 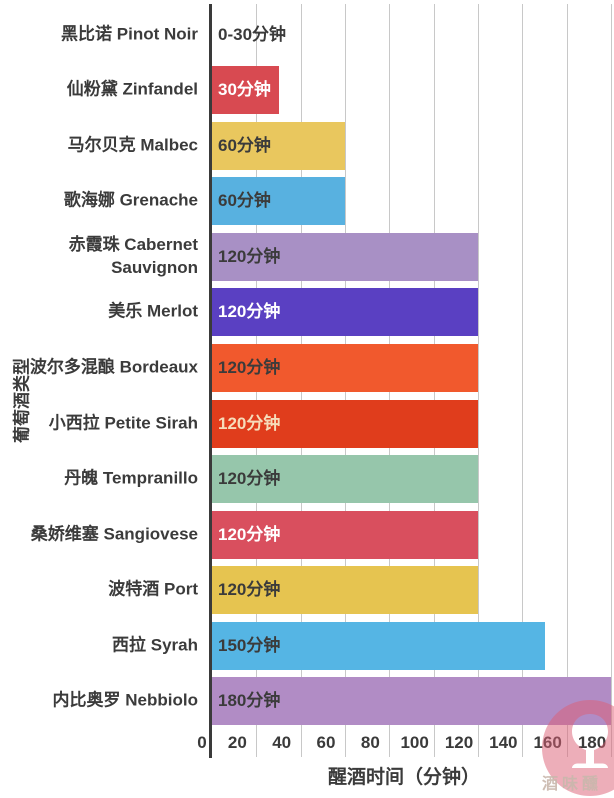 I want to click on bar-value-label: 0-30分钟, so click(x=252, y=34).